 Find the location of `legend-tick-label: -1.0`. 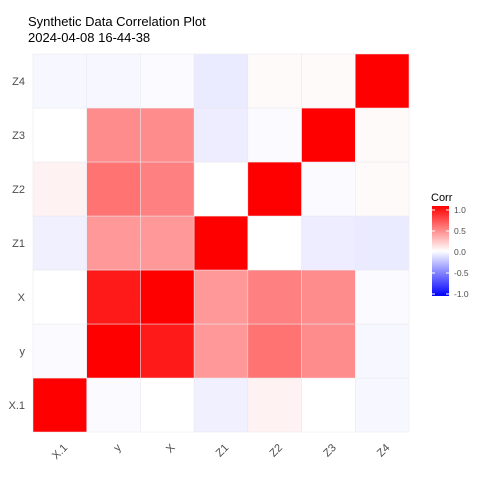

legend-tick-label: -1.0 is located at coordinates (461, 294).